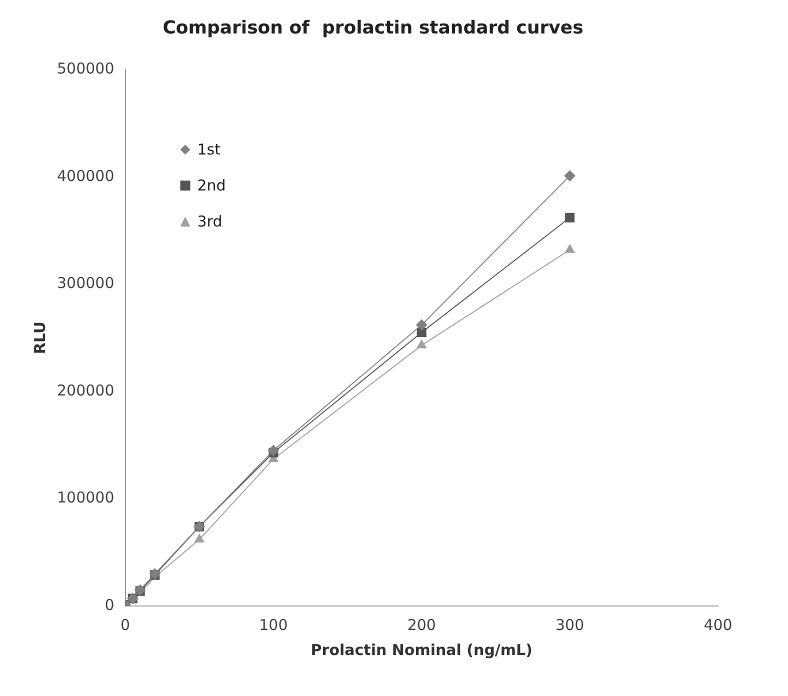  Describe the element at coordinates (125, 625) in the screenshot. I see `x-tick-label: 0` at that location.